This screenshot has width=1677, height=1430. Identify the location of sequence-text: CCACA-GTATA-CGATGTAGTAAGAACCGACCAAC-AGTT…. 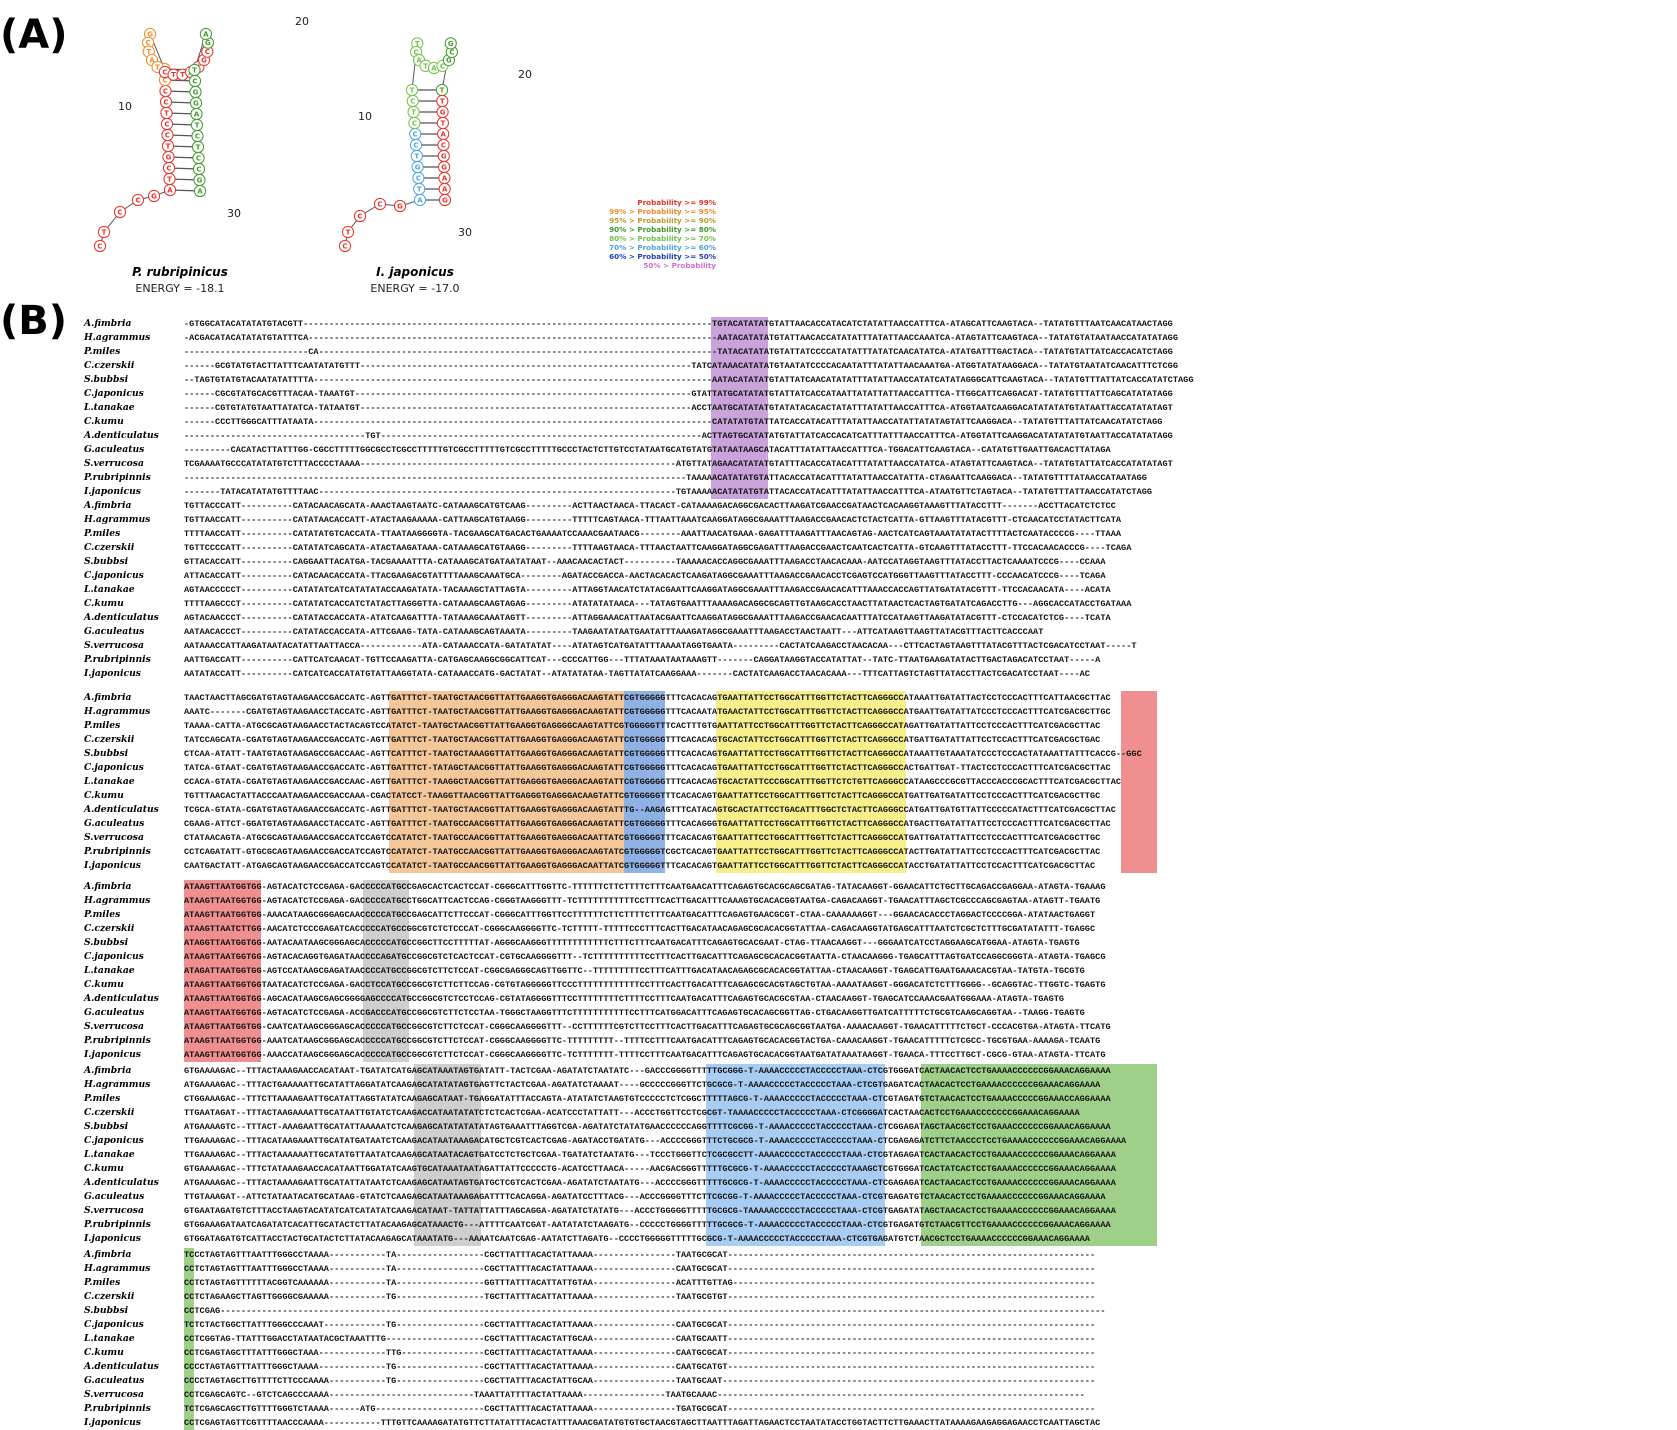
(653, 782).